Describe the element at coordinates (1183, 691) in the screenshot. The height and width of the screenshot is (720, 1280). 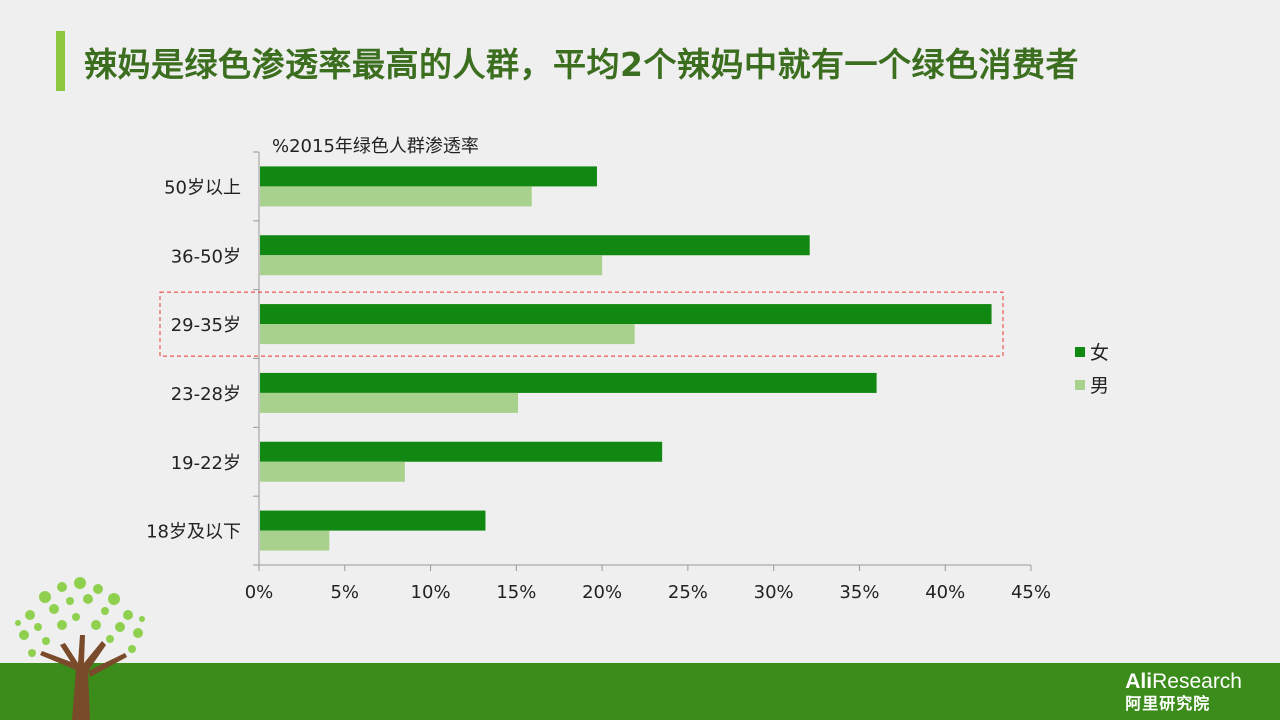
I see `aliresearch-logo: AliResearch 阿里研究院` at that location.